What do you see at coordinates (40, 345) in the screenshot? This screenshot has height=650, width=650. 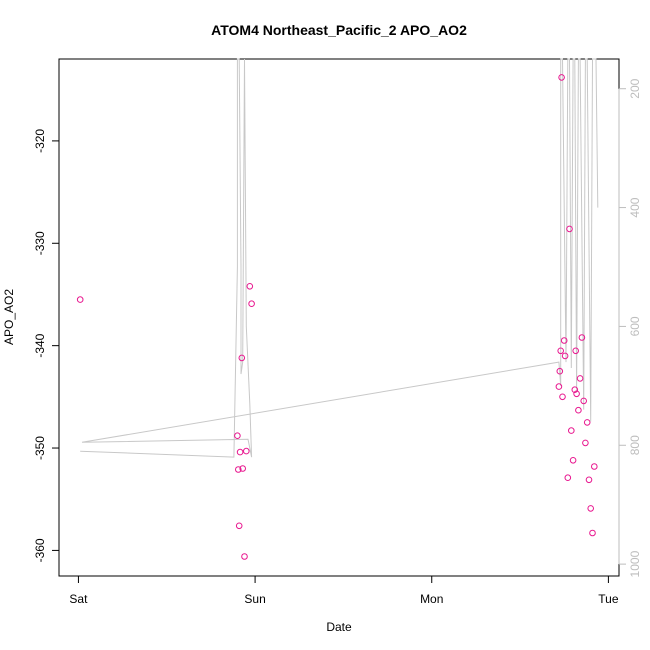 I see `y-tick-label: -340` at bounding box center [40, 345].